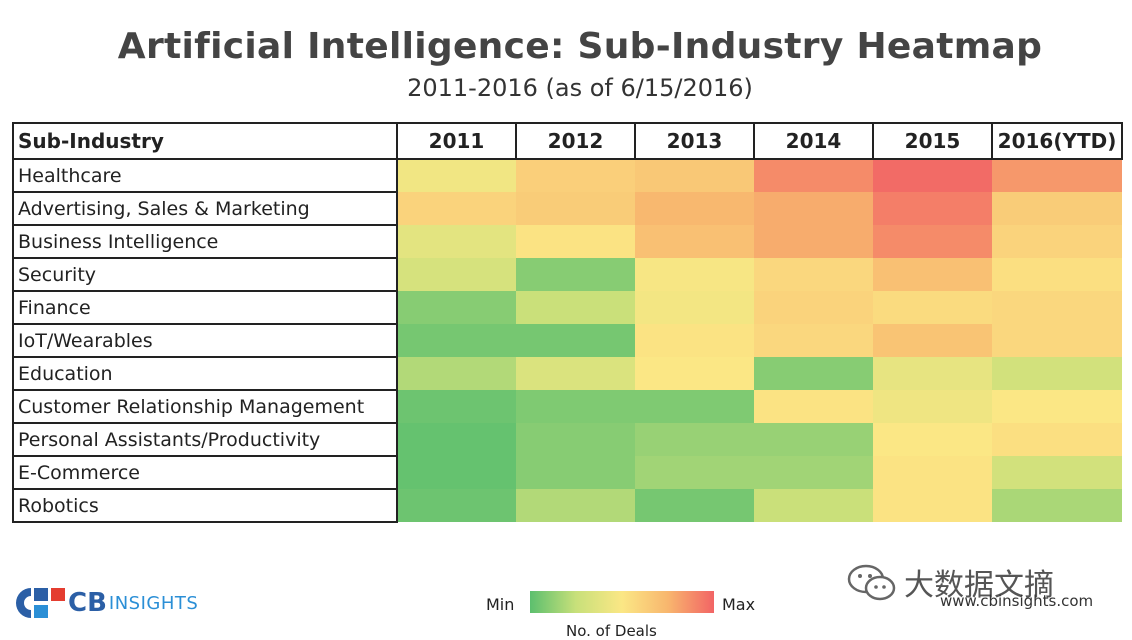  I want to click on heatmap-row: IoT/Wearables, so click(567, 340).